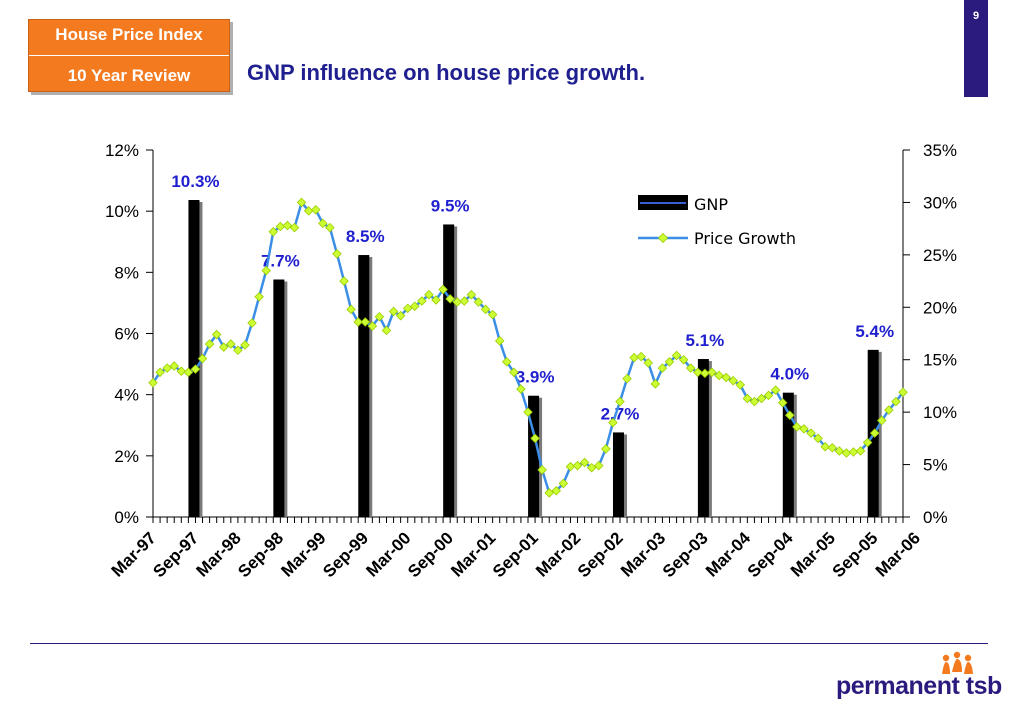 The height and width of the screenshot is (708, 1023). What do you see at coordinates (711, 204) in the screenshot?
I see `legend-gnp-label: GNP` at bounding box center [711, 204].